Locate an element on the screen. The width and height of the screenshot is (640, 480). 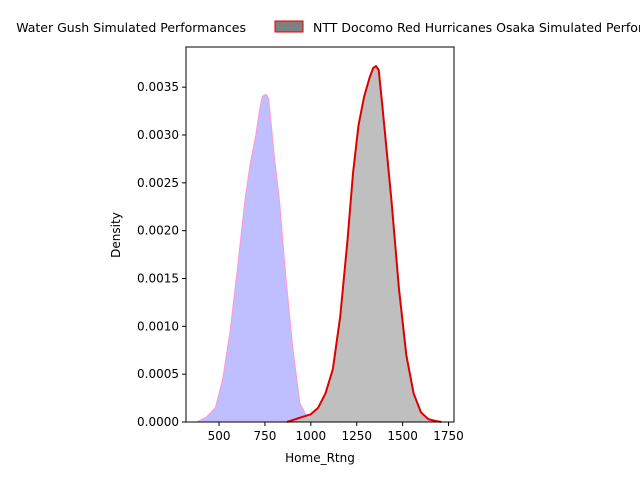
x-tick-label: 500 is located at coordinates (219, 436).